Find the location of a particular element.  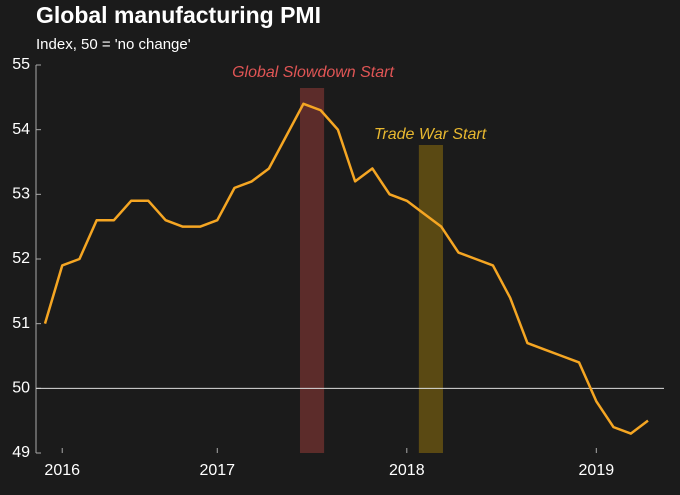

y-tick-label: 49 is located at coordinates (21, 452).